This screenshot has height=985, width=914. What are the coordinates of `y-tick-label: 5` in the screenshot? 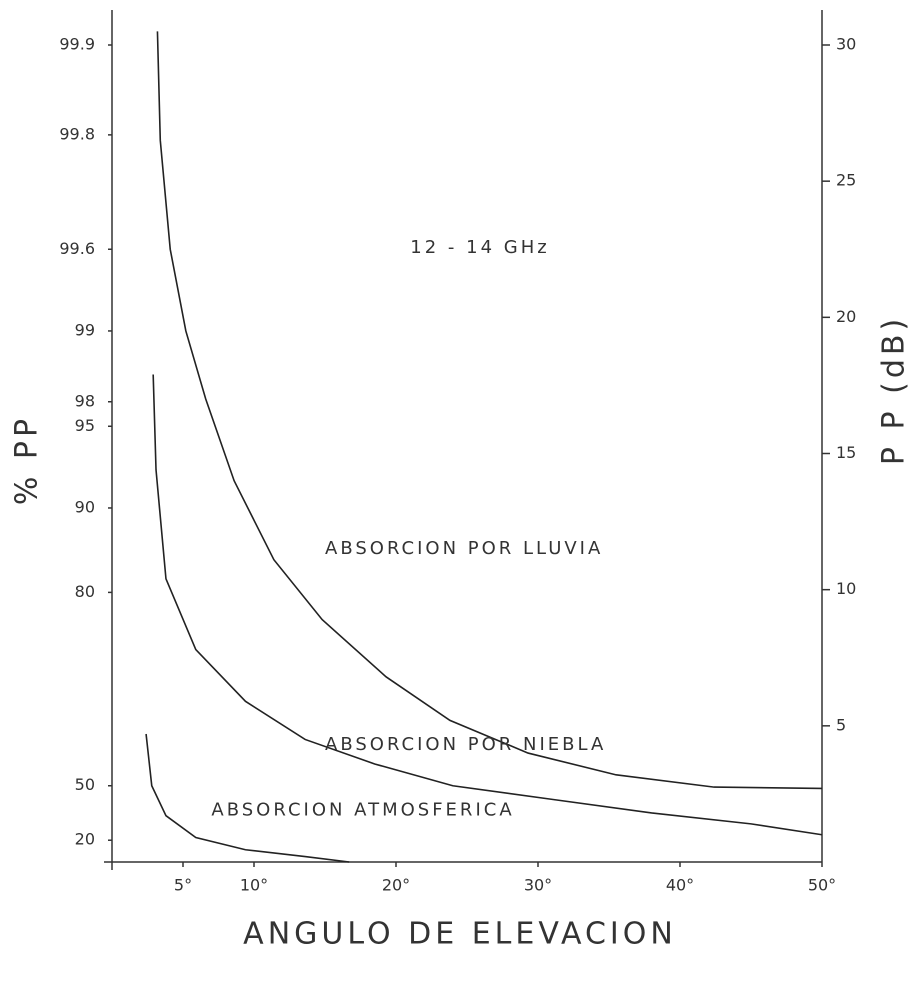 It's located at (841, 724).